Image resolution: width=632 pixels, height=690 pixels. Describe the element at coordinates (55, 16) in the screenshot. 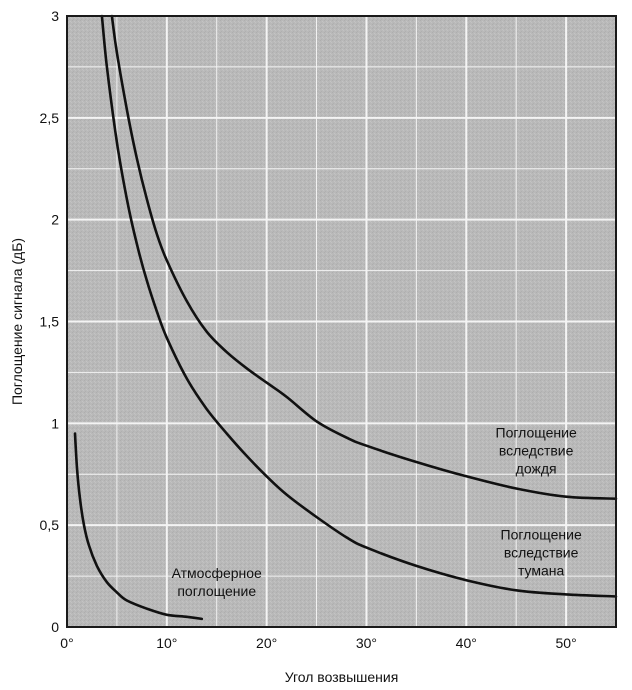

I see `y-tick-label: 3` at that location.